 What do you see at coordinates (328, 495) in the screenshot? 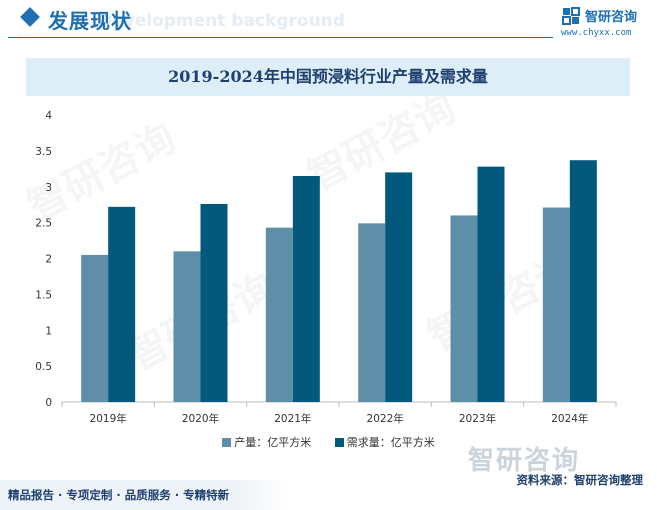
I see `footer: 精品报告 · 专项定制 · 品质服务 · 专精特新` at bounding box center [328, 495].